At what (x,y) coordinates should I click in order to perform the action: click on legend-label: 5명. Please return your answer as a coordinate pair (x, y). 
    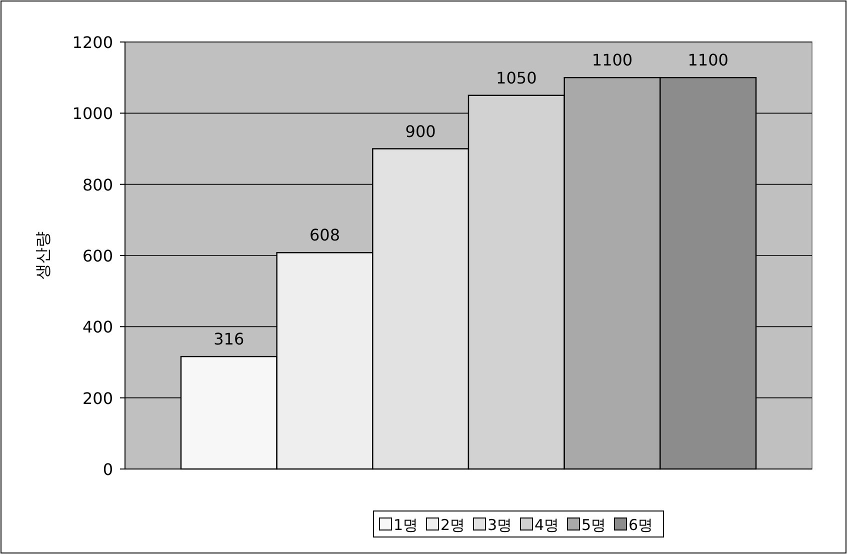
    Looking at the image, I should click on (594, 525).